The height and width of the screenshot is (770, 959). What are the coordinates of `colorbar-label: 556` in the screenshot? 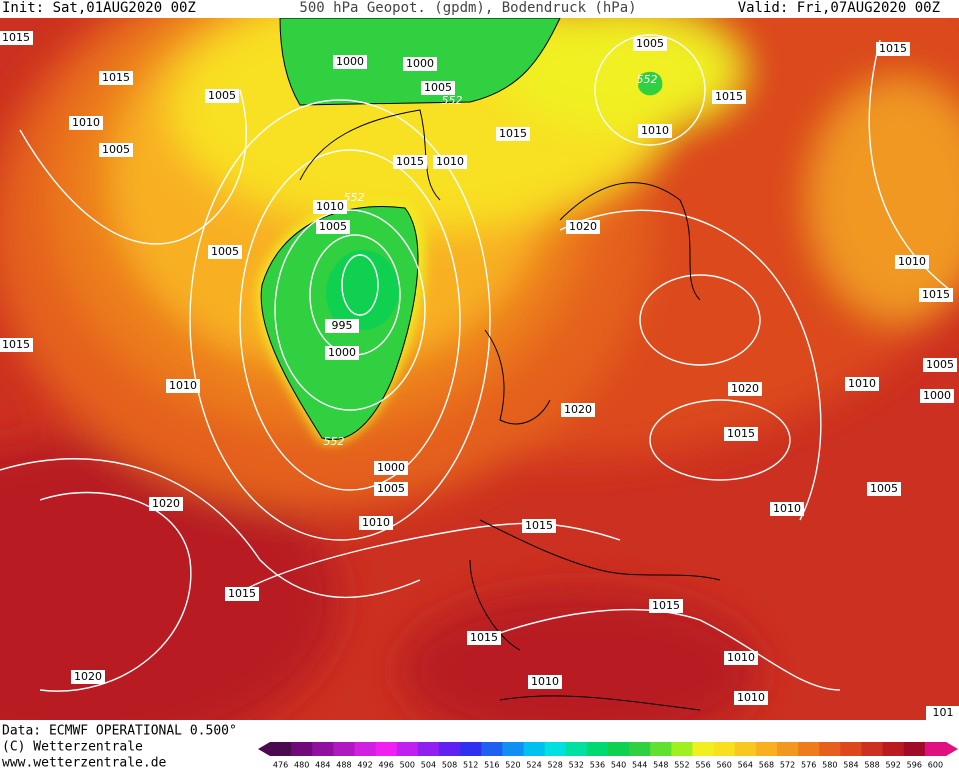 It's located at (702, 765).